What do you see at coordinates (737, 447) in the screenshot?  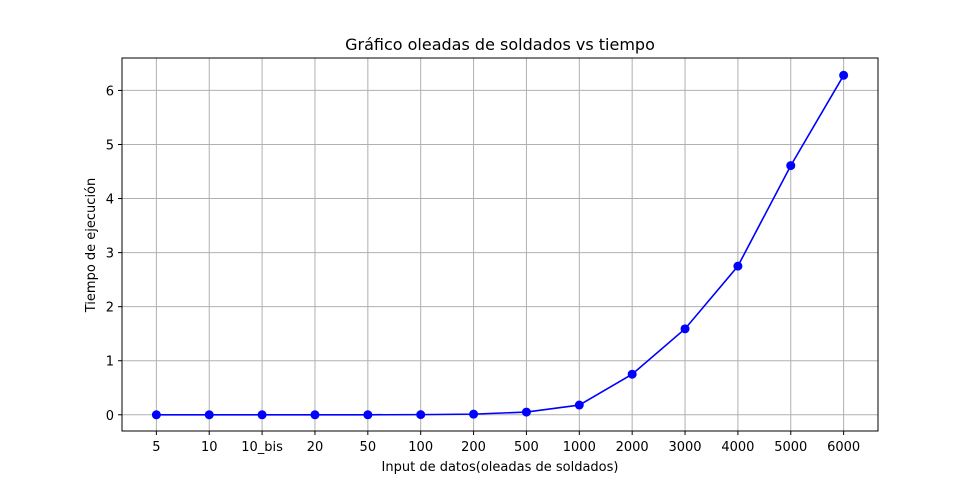 I see `x-tick-label: 4000` at bounding box center [737, 447].